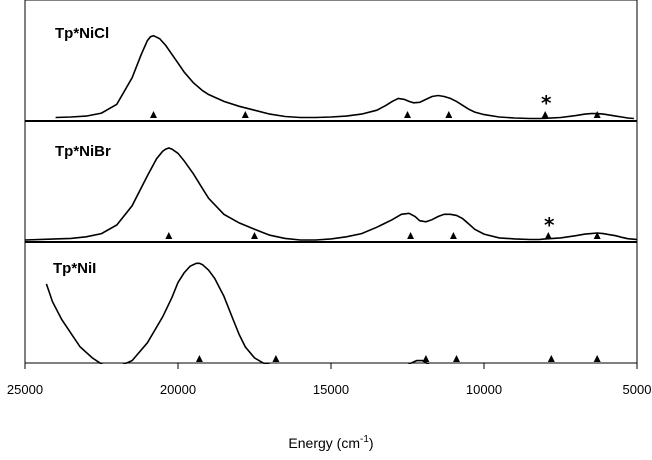  Describe the element at coordinates (484, 389) in the screenshot. I see `x-tick-label: 10000` at that location.